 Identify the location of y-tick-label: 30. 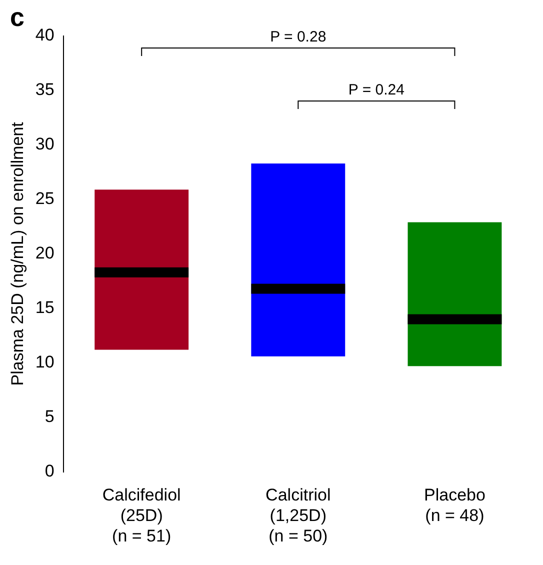
(44, 144).